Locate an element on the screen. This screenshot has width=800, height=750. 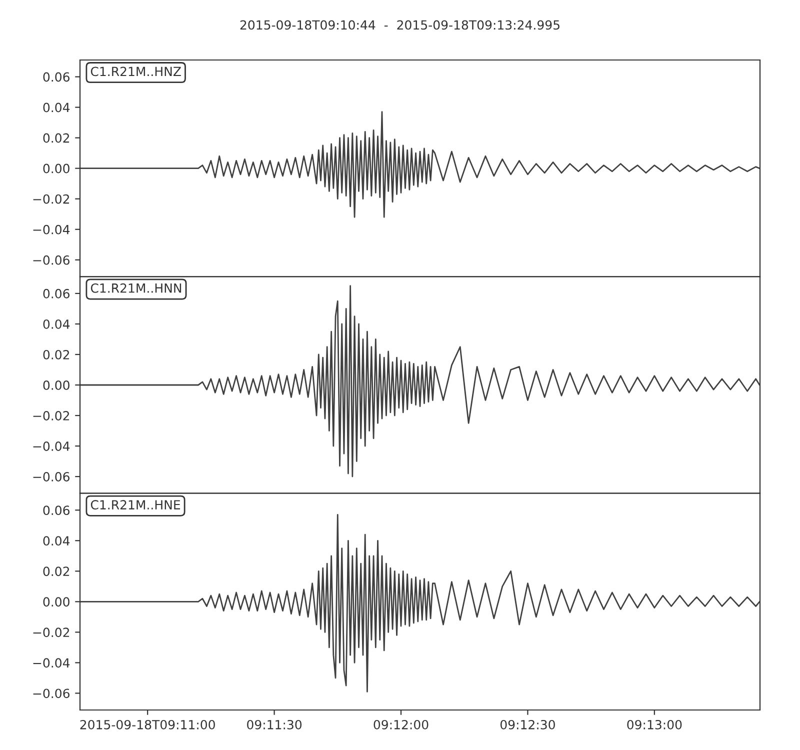
annotation: C1.R21M..HNN is located at coordinates (136, 288).